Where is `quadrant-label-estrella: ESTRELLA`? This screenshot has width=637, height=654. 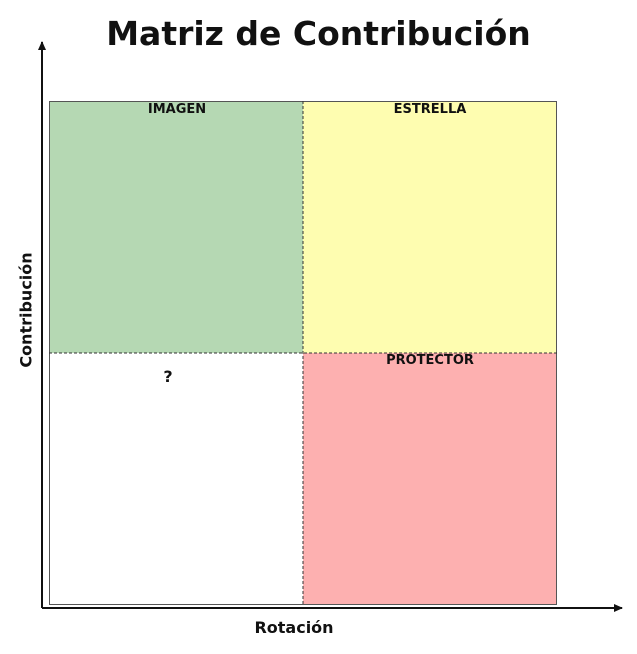 quadrant-label-estrella: ESTRELLA is located at coordinates (430, 109).